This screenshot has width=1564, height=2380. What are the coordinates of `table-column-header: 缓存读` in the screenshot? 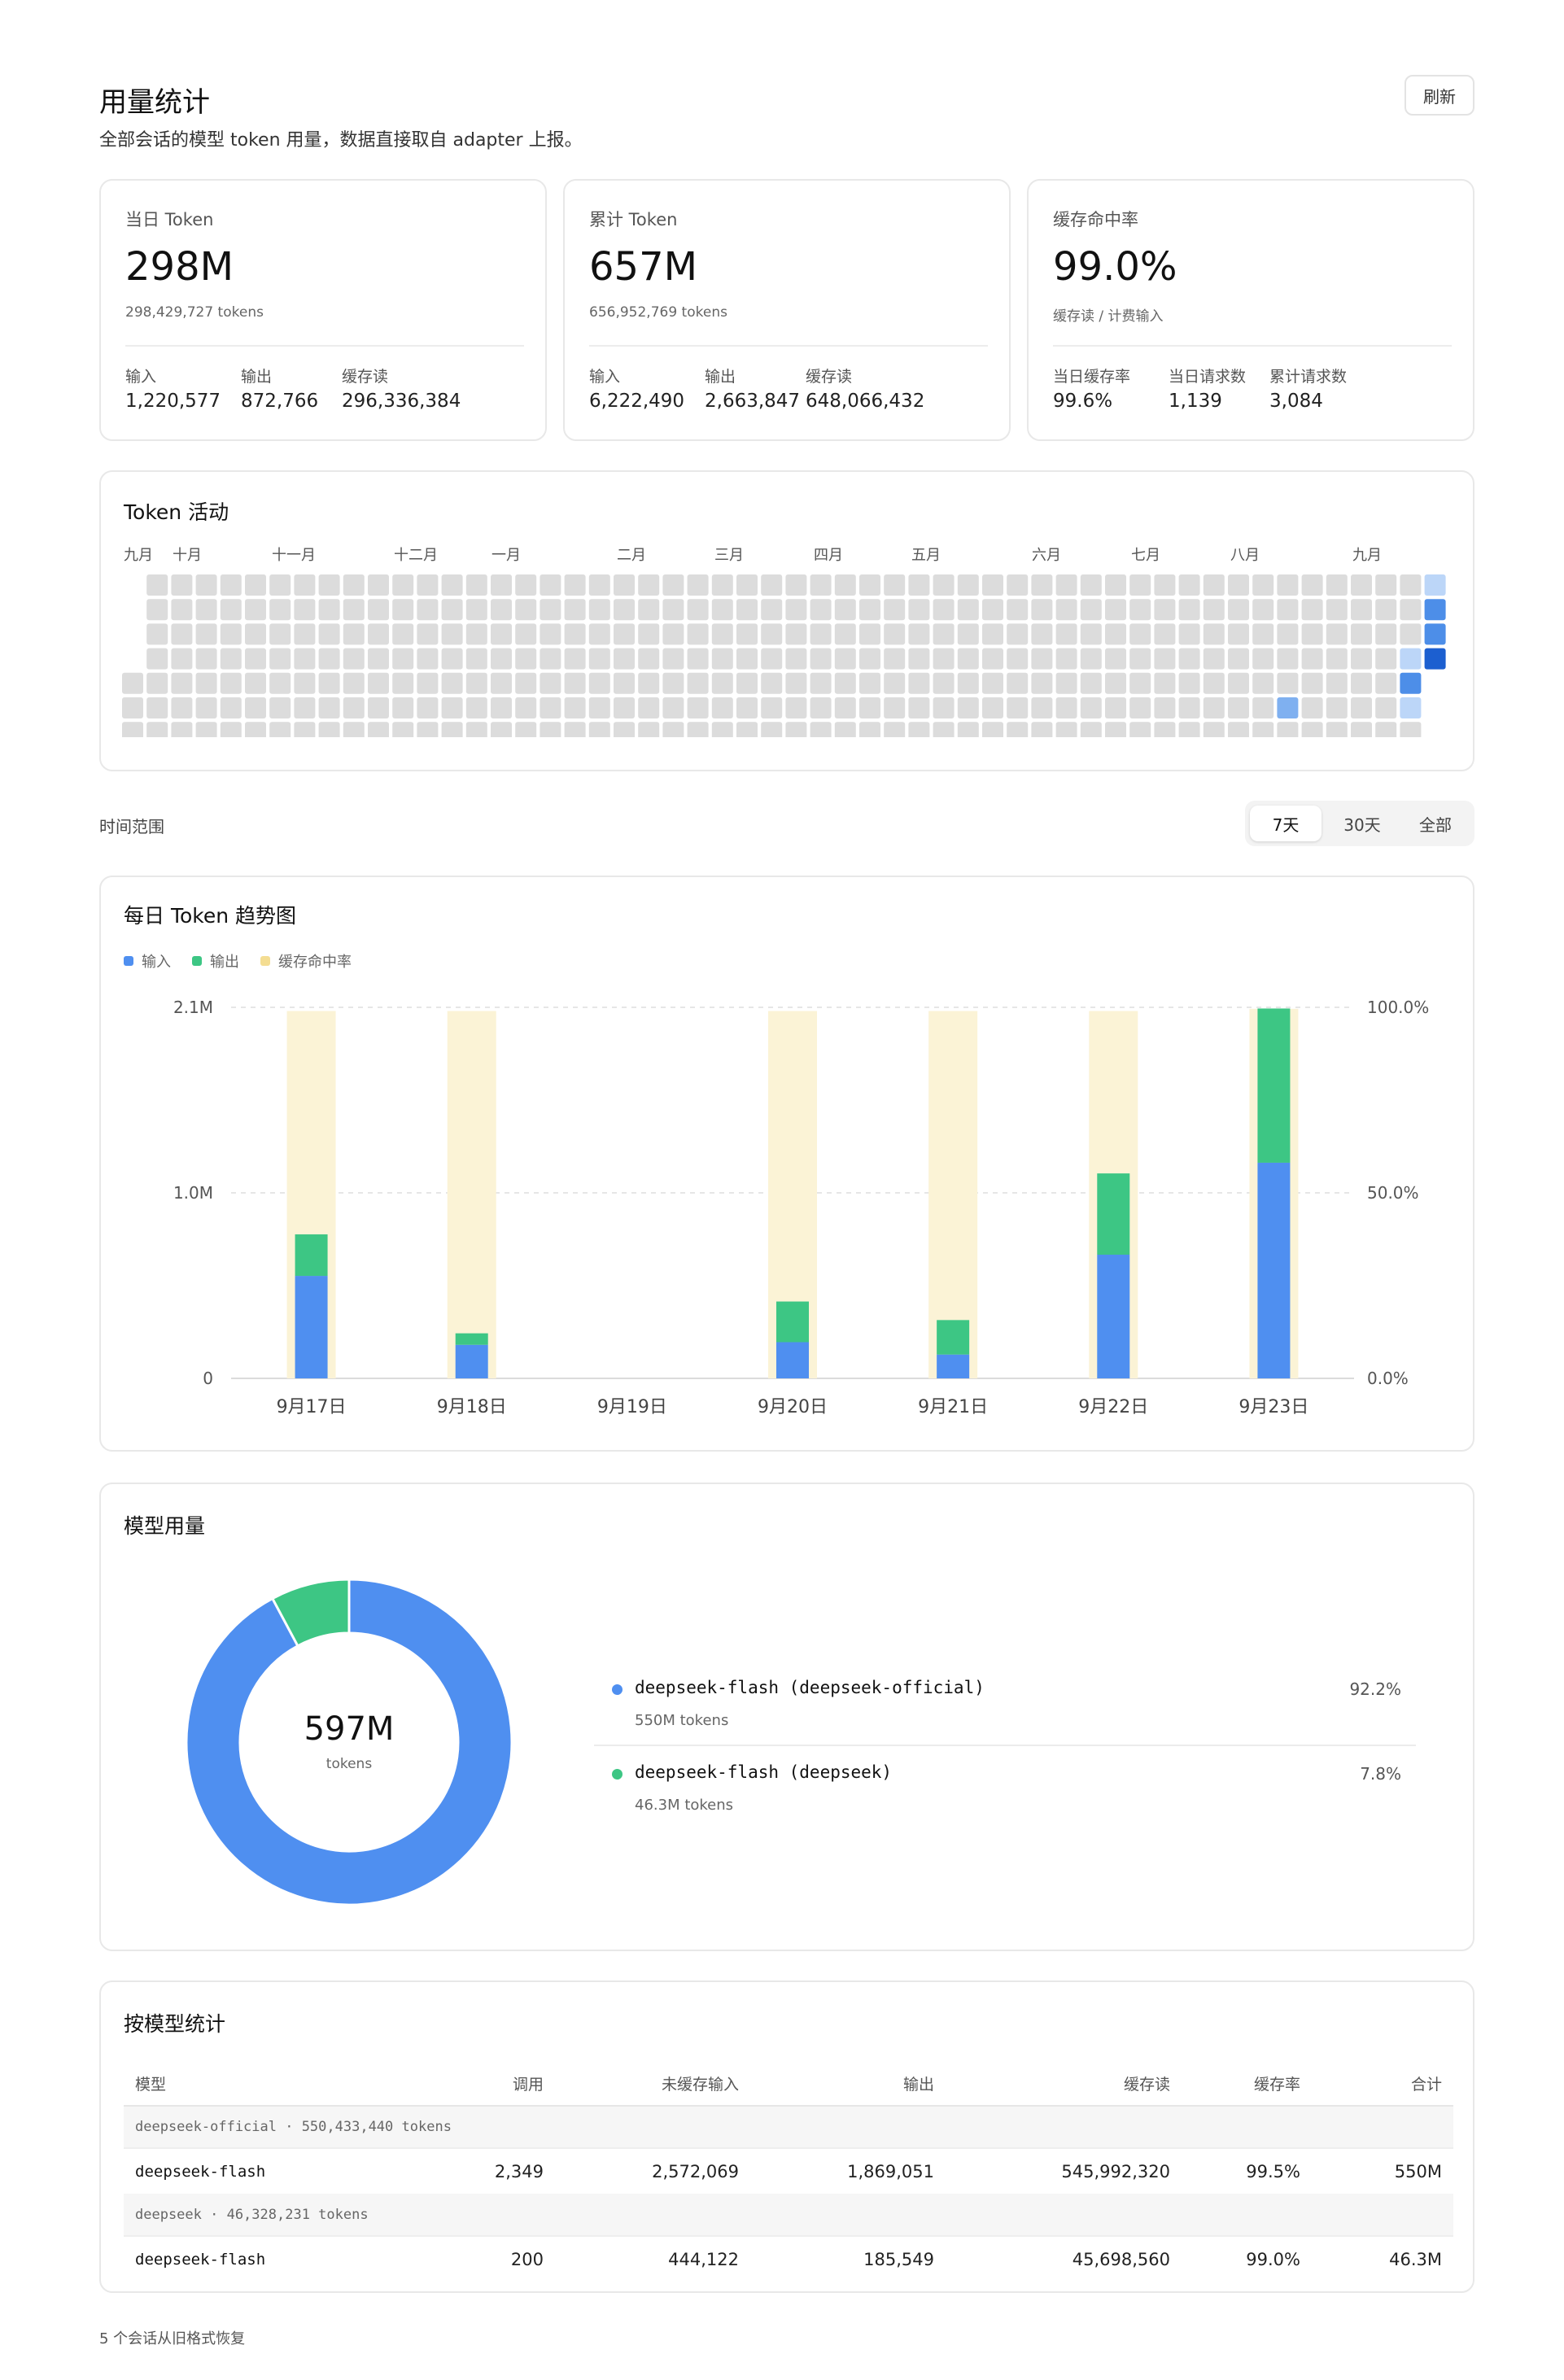 It's located at (1147, 2085).